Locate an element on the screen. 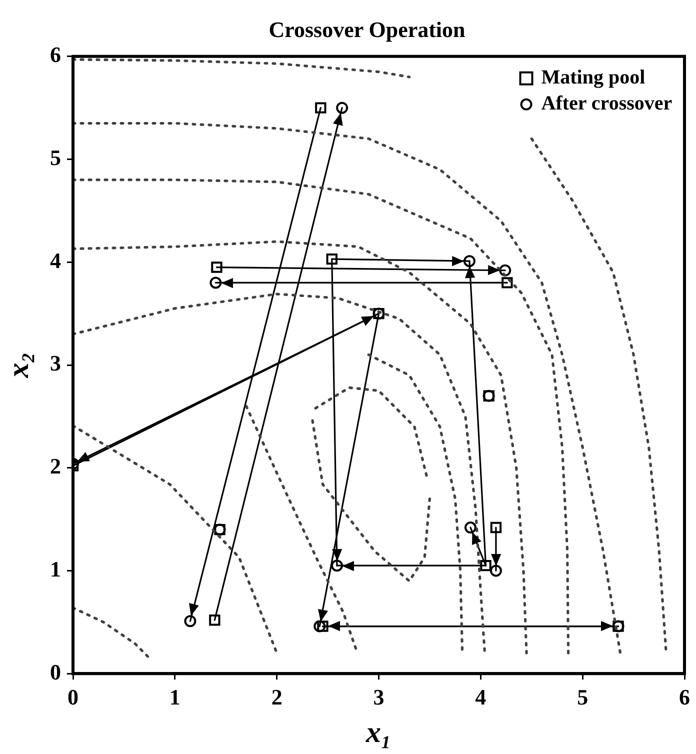 This screenshot has width=696, height=754. x-tick-label: 2 is located at coordinates (276, 697).